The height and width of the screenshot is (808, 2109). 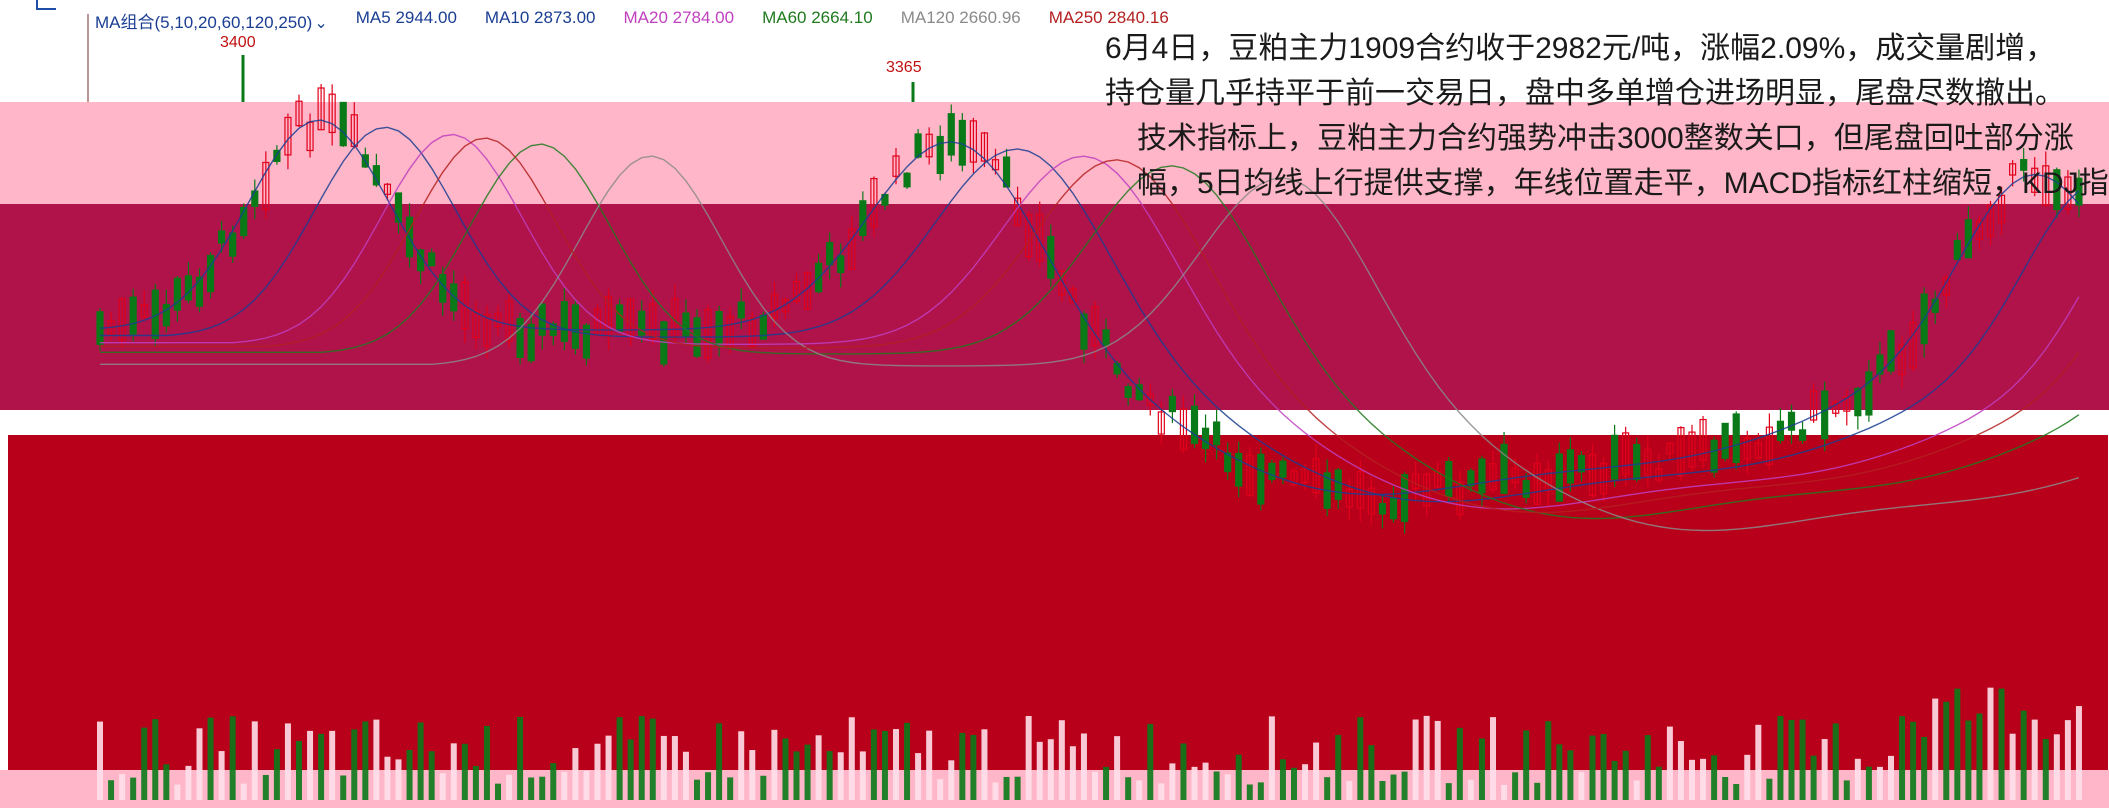 I want to click on analysis-line-4: 幅，5日均线上行提供支撑，年线位置走平，MACD指标红柱缩短，KDJ指, so click(x=1605, y=183).